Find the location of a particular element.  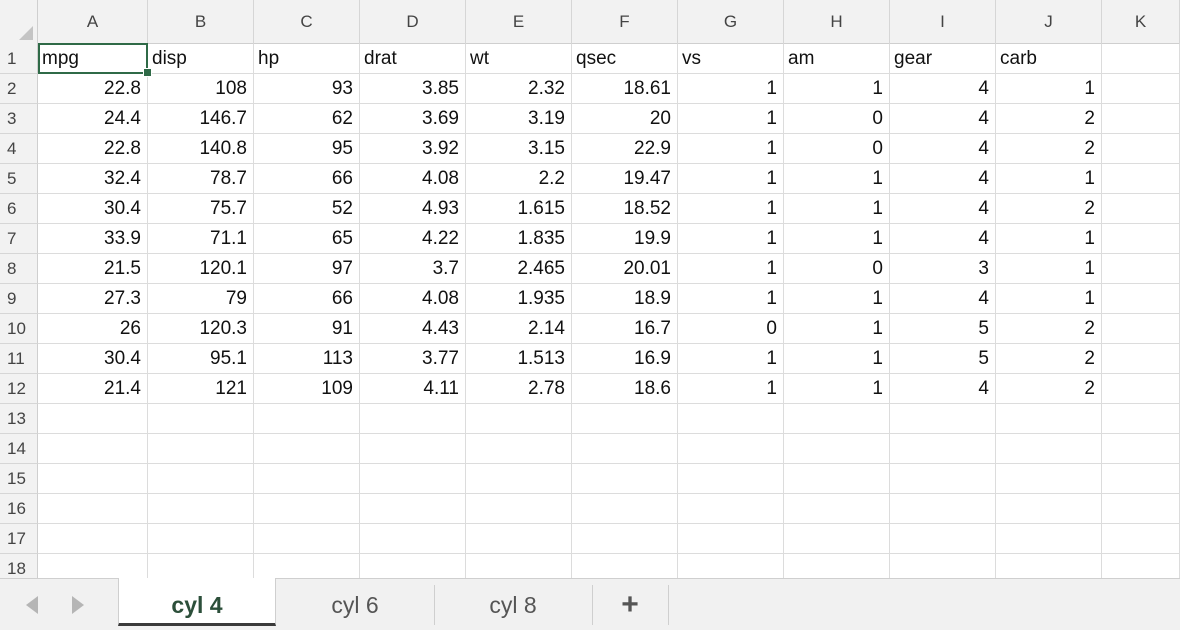

cell-j1: carb is located at coordinates (1049, 59).